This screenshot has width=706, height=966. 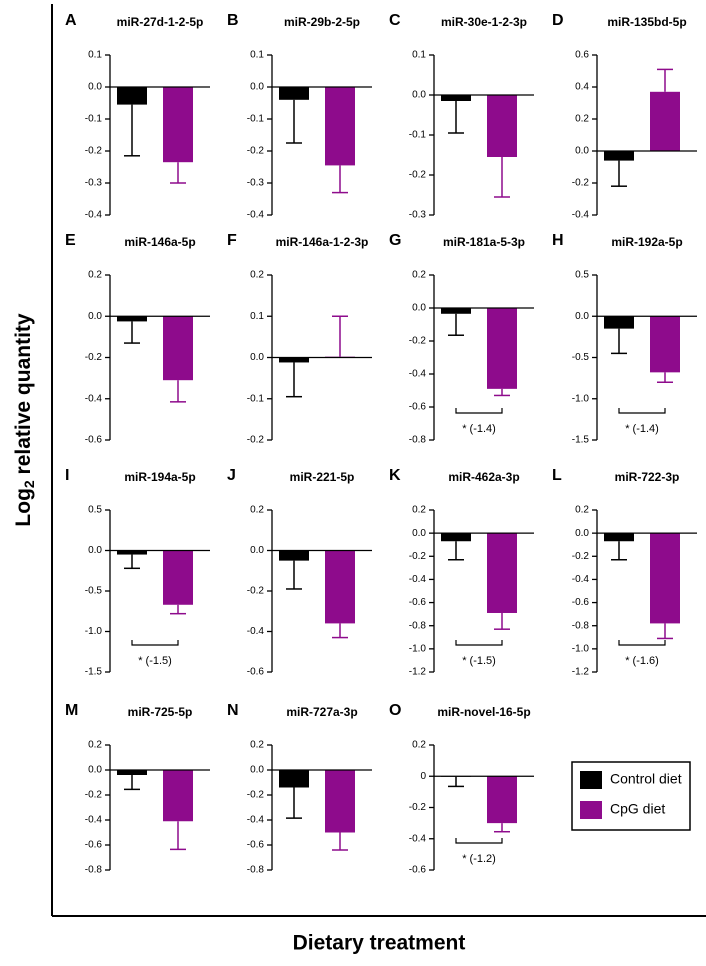 I want to click on panel-letter: H, so click(x=558, y=240).